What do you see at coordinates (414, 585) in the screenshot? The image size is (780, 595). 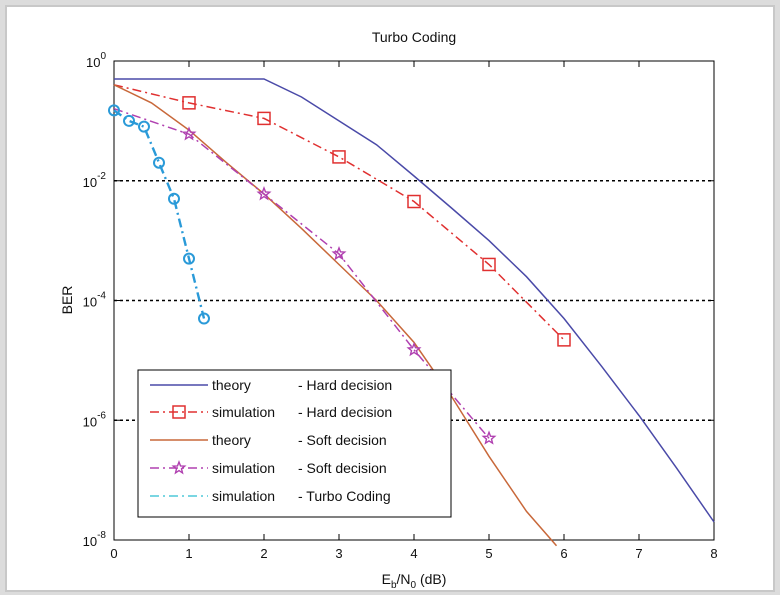 I see `x-label-sub2: 0` at bounding box center [414, 585].